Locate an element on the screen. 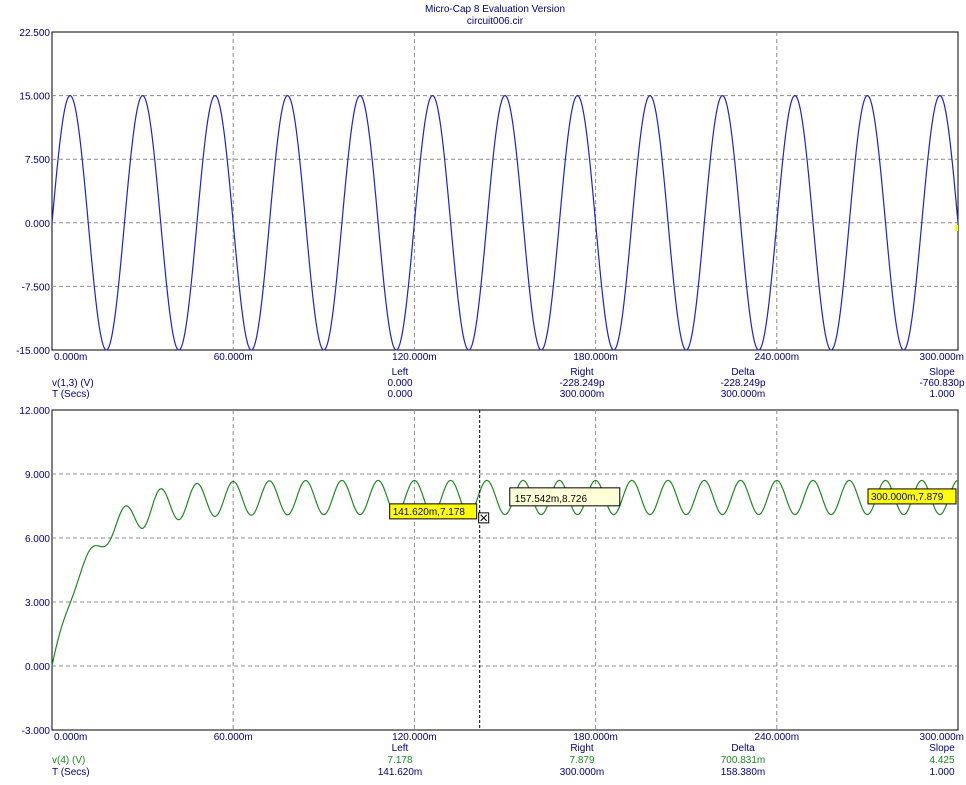  bottom-readout-row1-delta: 700.831m is located at coordinates (743, 760).